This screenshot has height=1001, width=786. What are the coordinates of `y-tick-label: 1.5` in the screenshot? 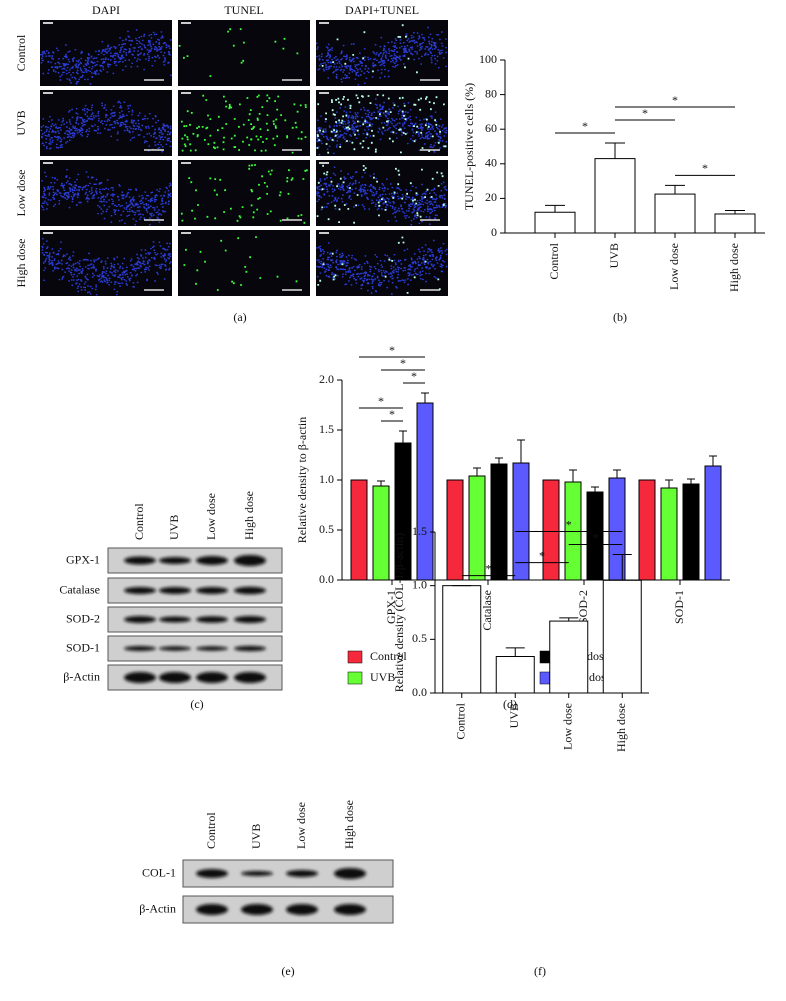 It's located at (326, 429).